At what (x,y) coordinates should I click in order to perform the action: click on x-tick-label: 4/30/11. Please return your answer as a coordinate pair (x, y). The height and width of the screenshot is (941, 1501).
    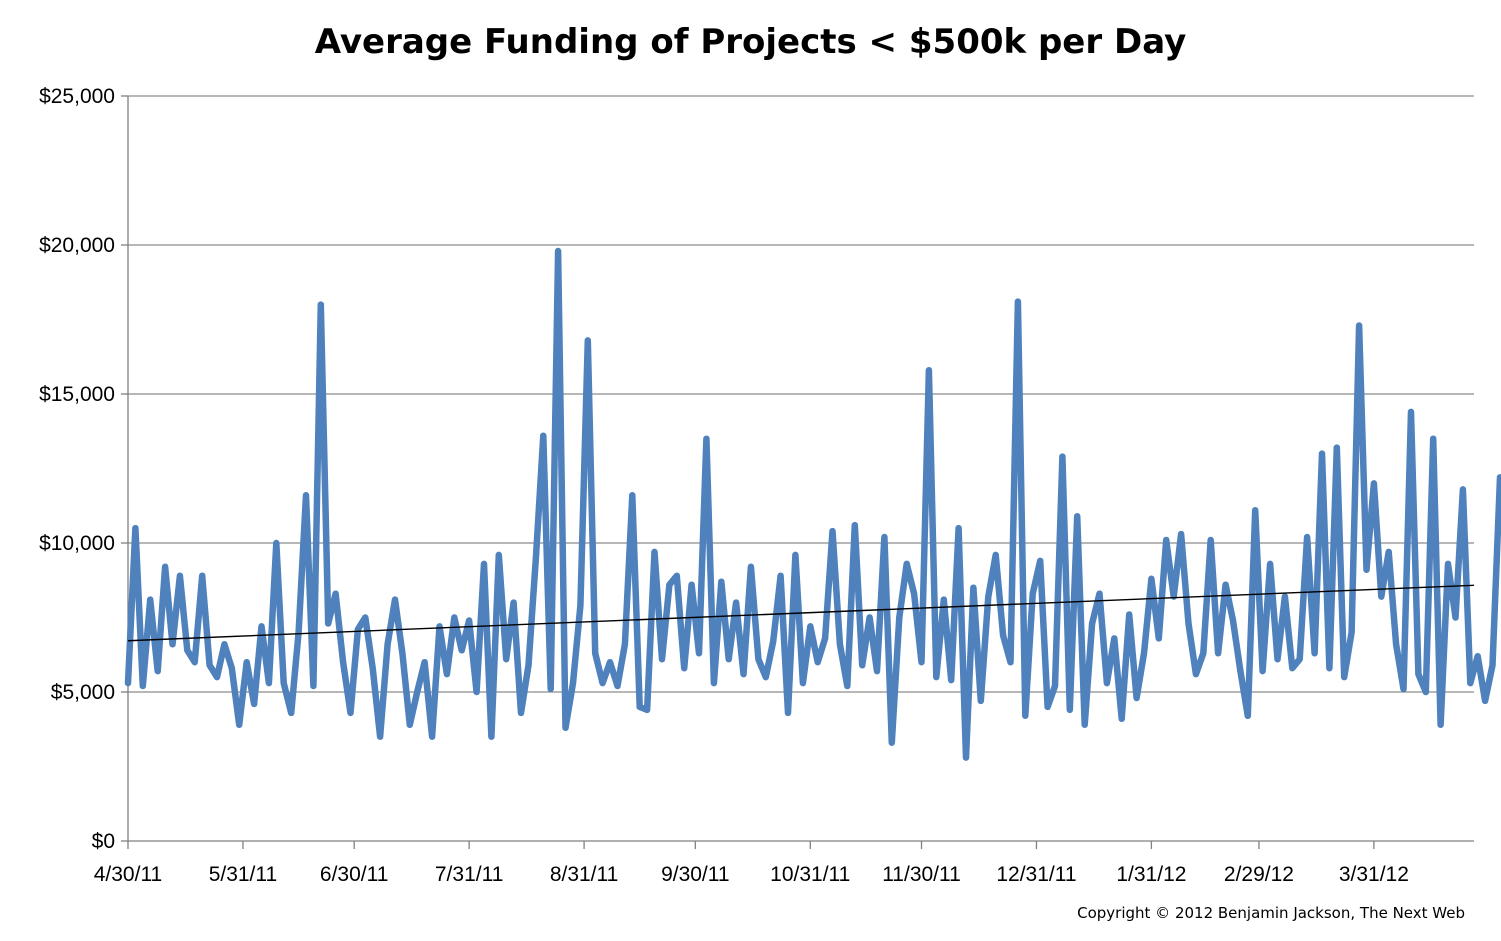
    Looking at the image, I should click on (128, 874).